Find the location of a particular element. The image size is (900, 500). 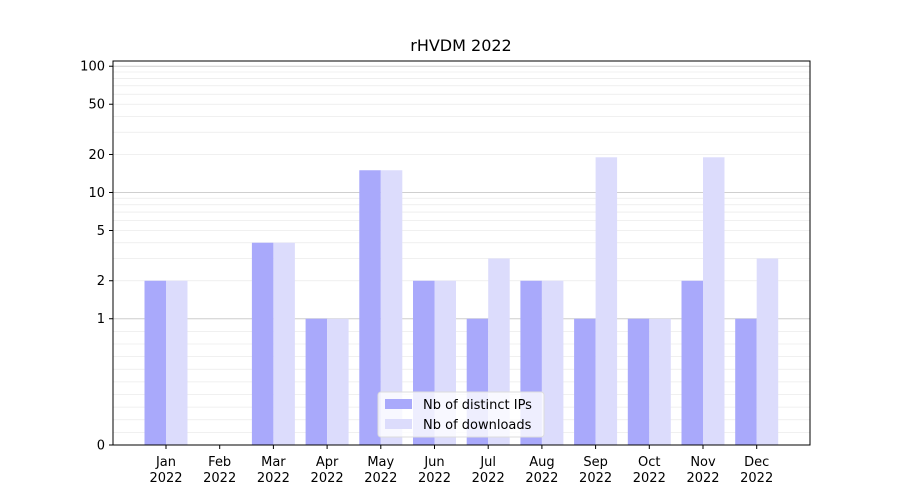

x-tick-label: May 2022 is located at coordinates (380, 470).